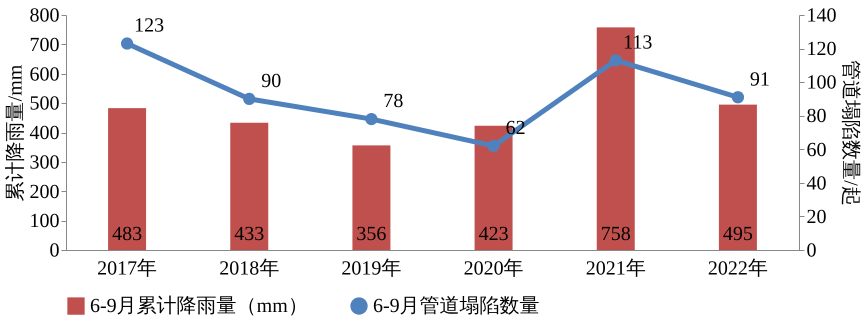 The image size is (865, 322). I want to click on legend-label: 6-9月管道塌陷数量, so click(456, 306).